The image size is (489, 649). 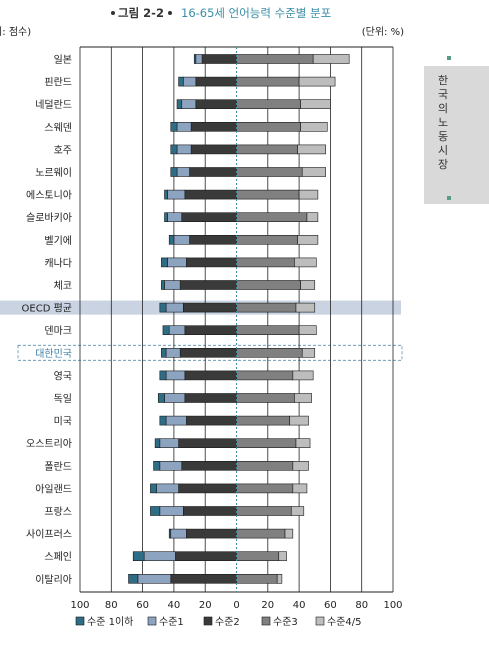 I want to click on category-label: 핀란드, so click(x=58, y=83).